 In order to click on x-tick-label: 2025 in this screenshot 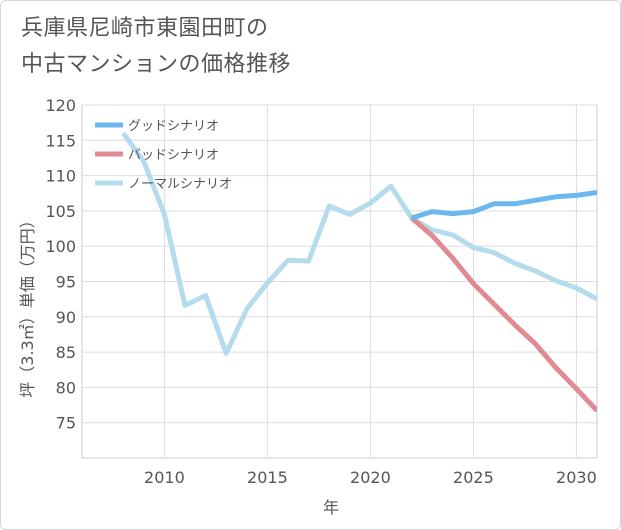, I will do `click(473, 477)`.